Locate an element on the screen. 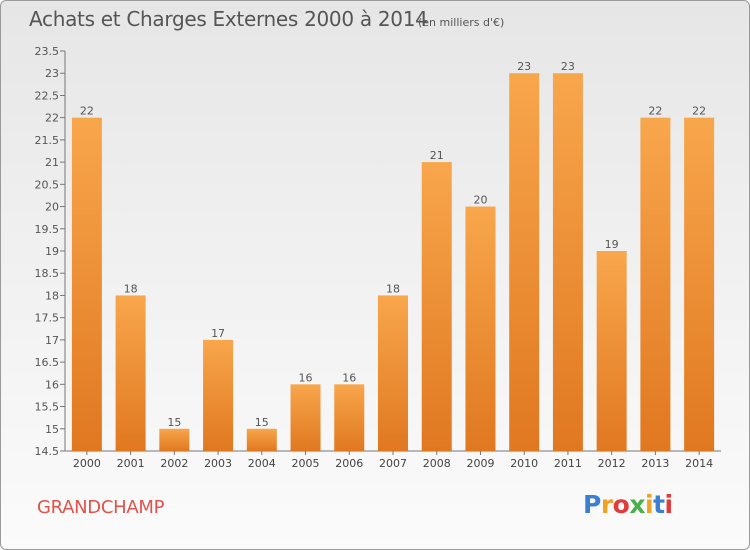  x-tick-label: 2002 is located at coordinates (174, 463).